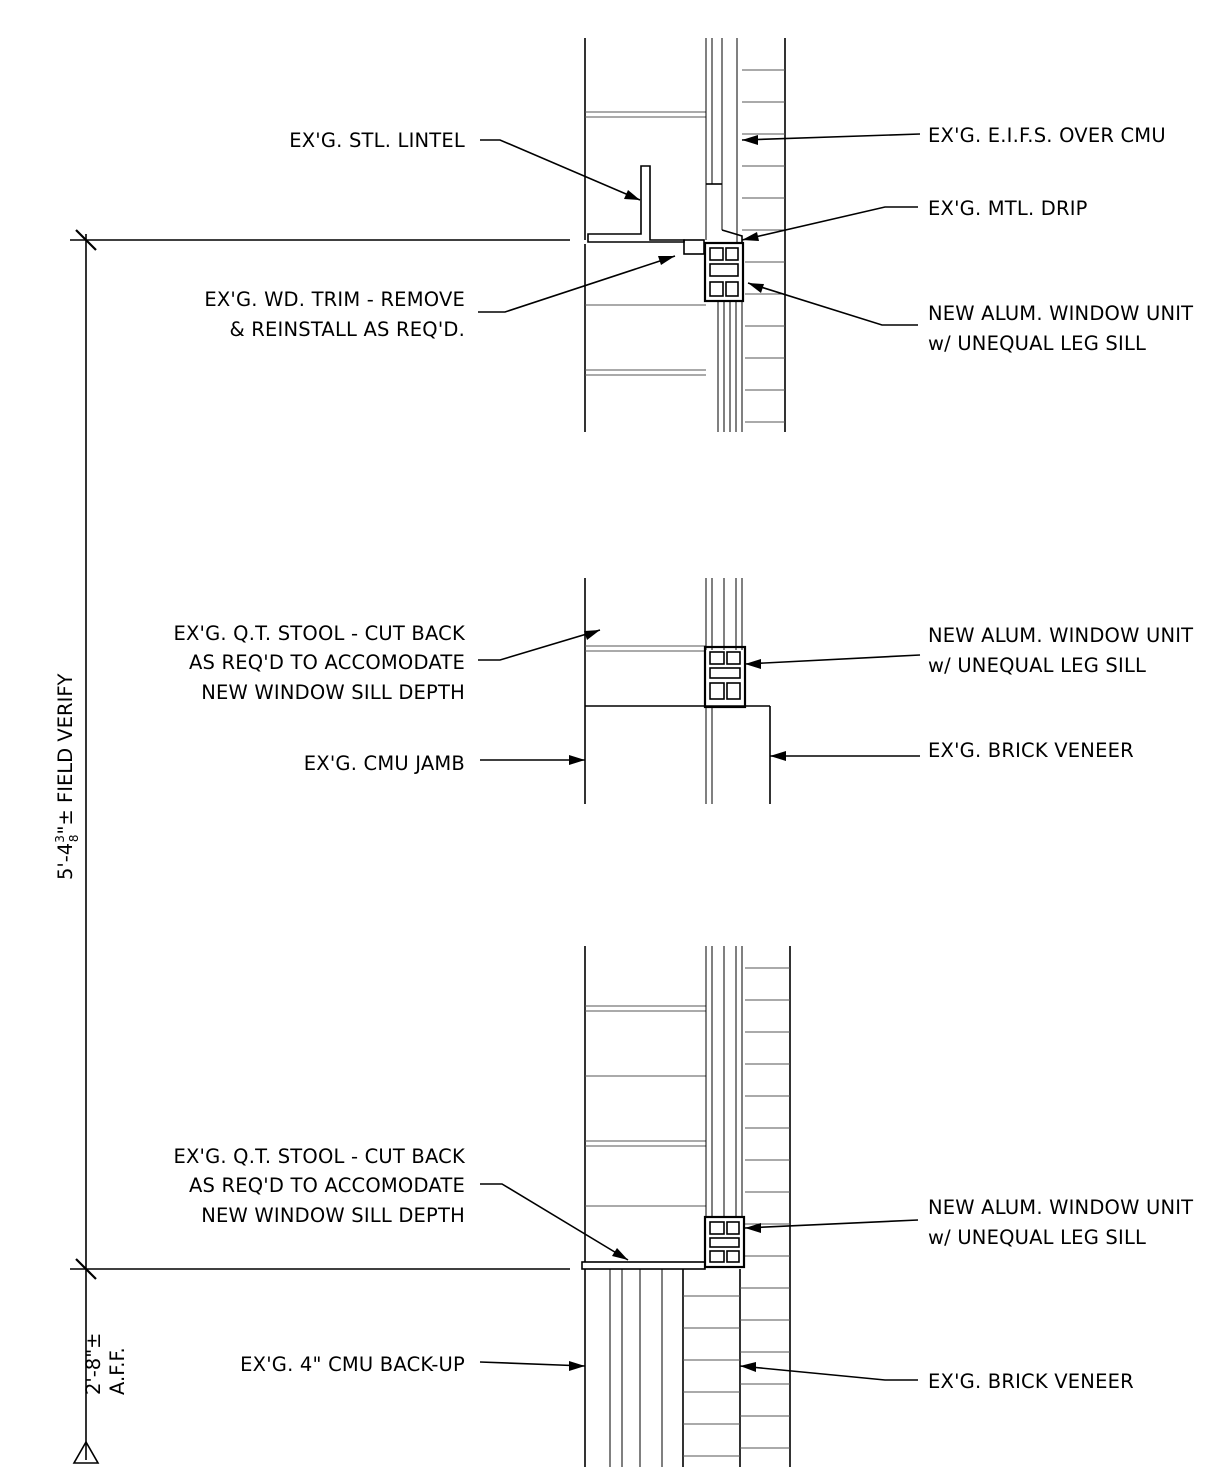 This screenshot has height=1471, width=1213. Describe the element at coordinates (753, 664) in the screenshot. I see `arrowhead-jamb-window` at that location.